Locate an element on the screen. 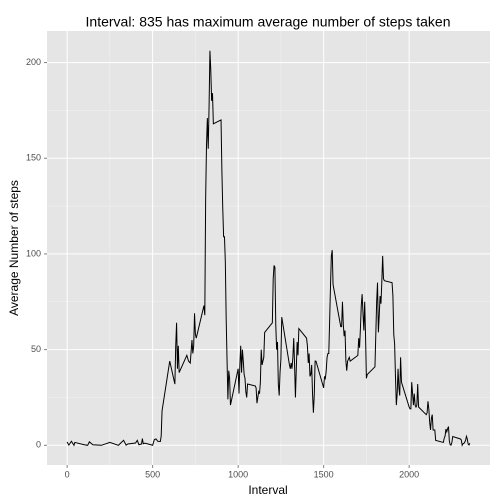 The height and width of the screenshot is (504, 504). y-tick-label: 200 is located at coordinates (33, 62).